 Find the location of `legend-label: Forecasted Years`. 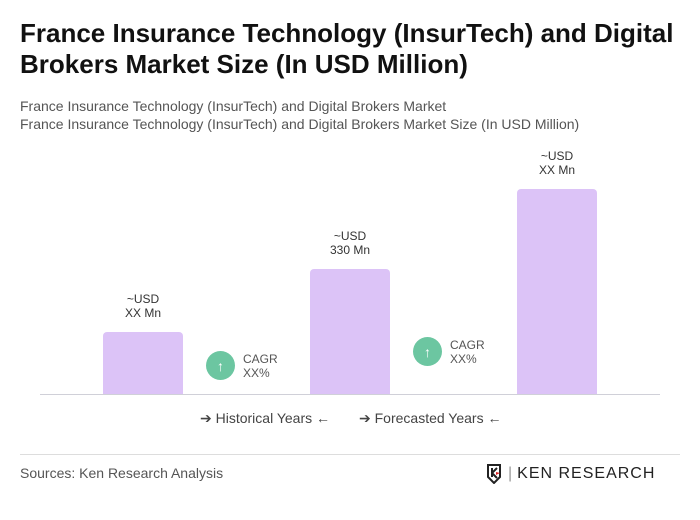

legend-label: Forecasted Years is located at coordinates (429, 418).